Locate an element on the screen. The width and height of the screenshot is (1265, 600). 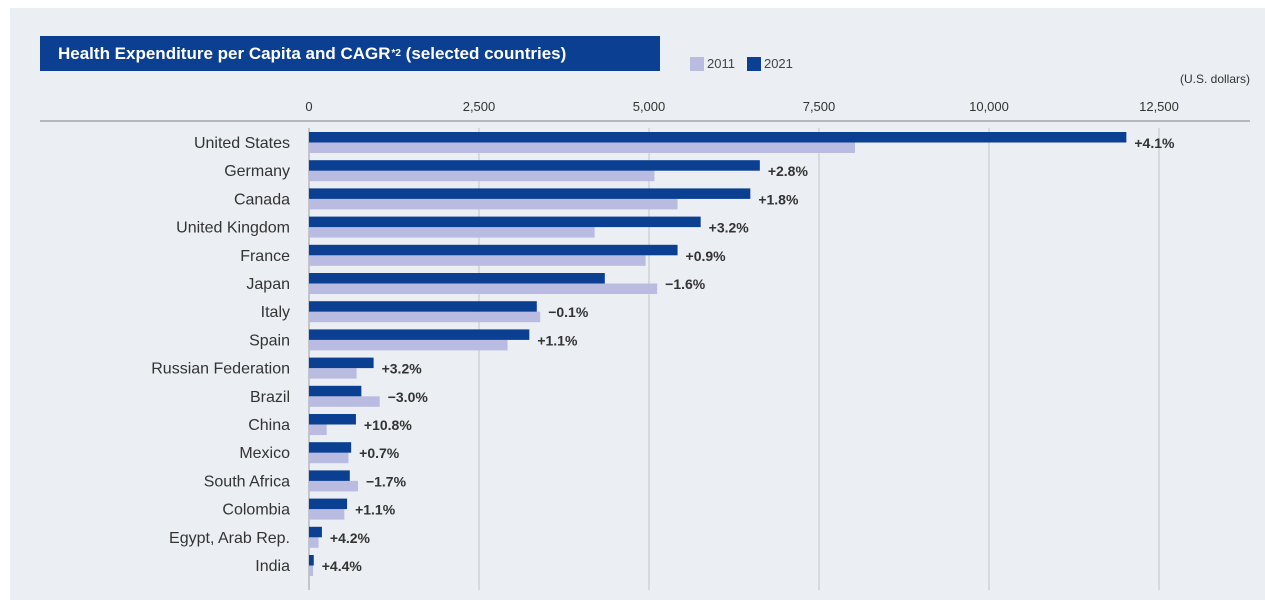
category-label: South Africa is located at coordinates (247, 481).